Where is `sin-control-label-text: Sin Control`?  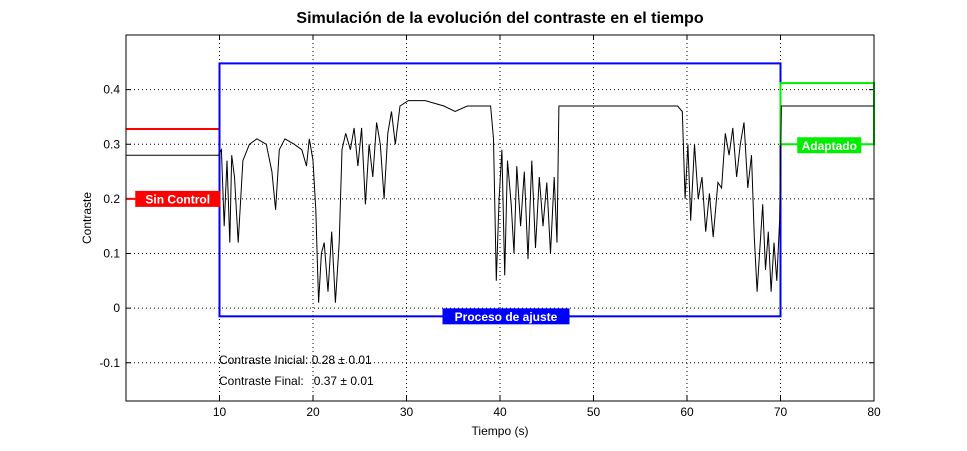 sin-control-label-text: Sin Control is located at coordinates (177, 199).